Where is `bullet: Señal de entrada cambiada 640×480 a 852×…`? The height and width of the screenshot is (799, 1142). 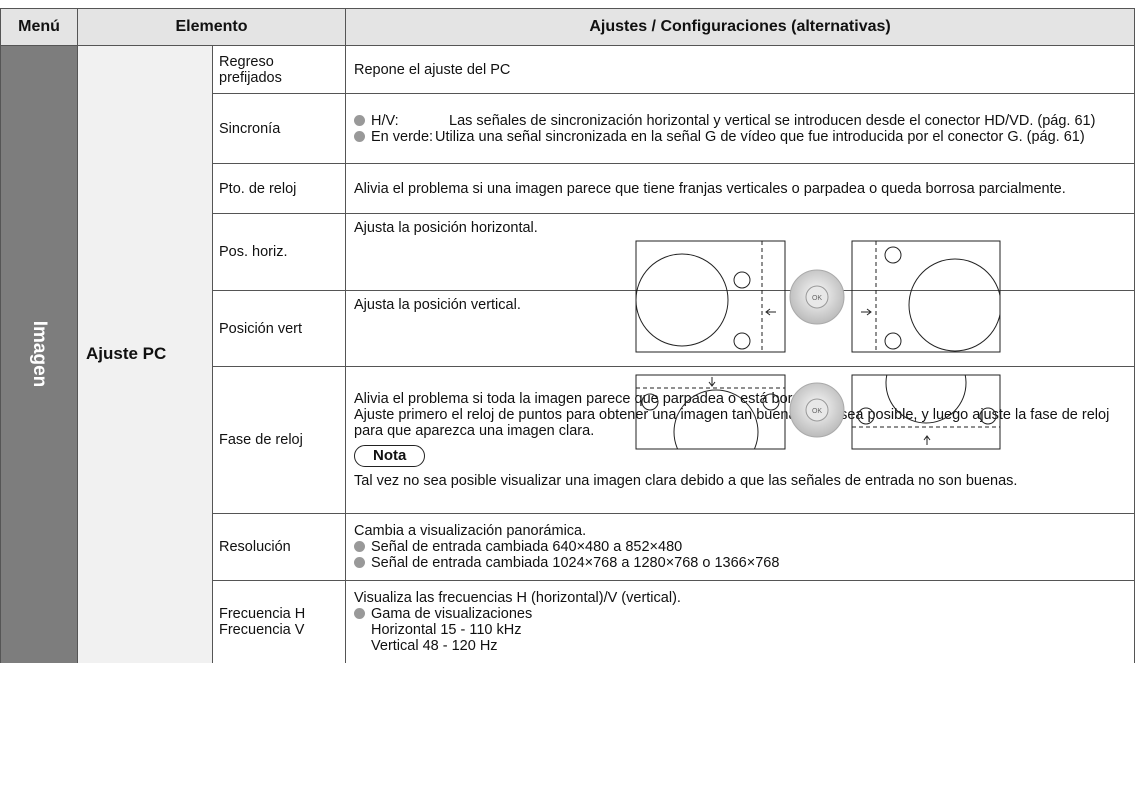
bullet: Señal de entrada cambiada 640×480 a 852×… is located at coordinates (740, 547).